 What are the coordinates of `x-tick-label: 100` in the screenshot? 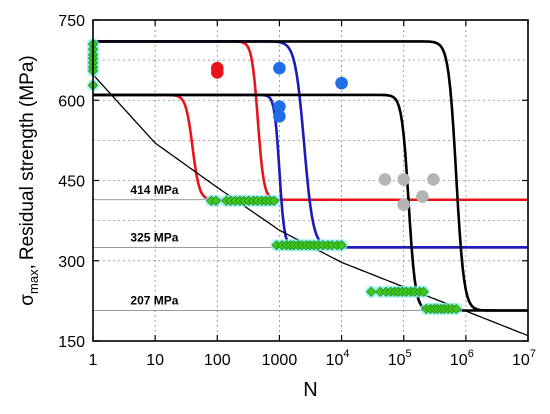 It's located at (217, 360).